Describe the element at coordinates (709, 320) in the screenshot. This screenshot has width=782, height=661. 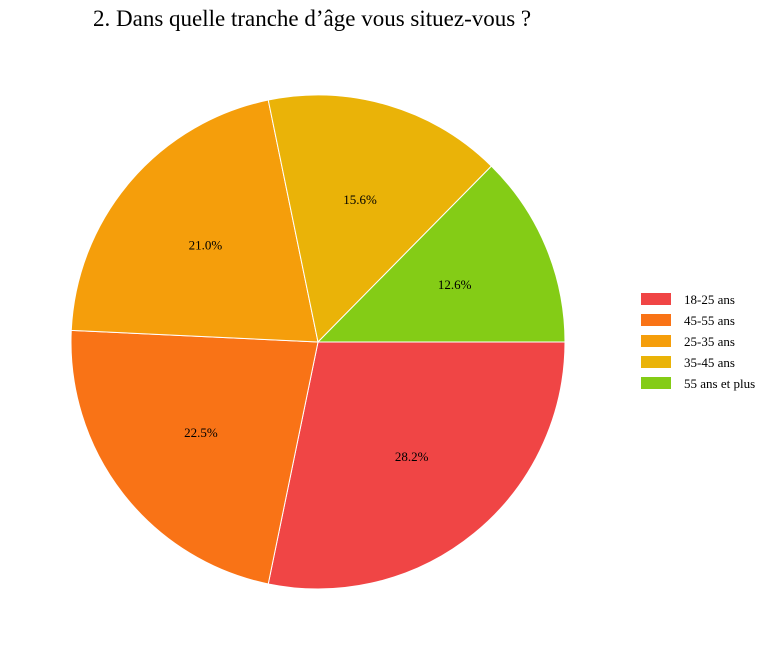
I see `legend-label: 45-55 ans` at that location.